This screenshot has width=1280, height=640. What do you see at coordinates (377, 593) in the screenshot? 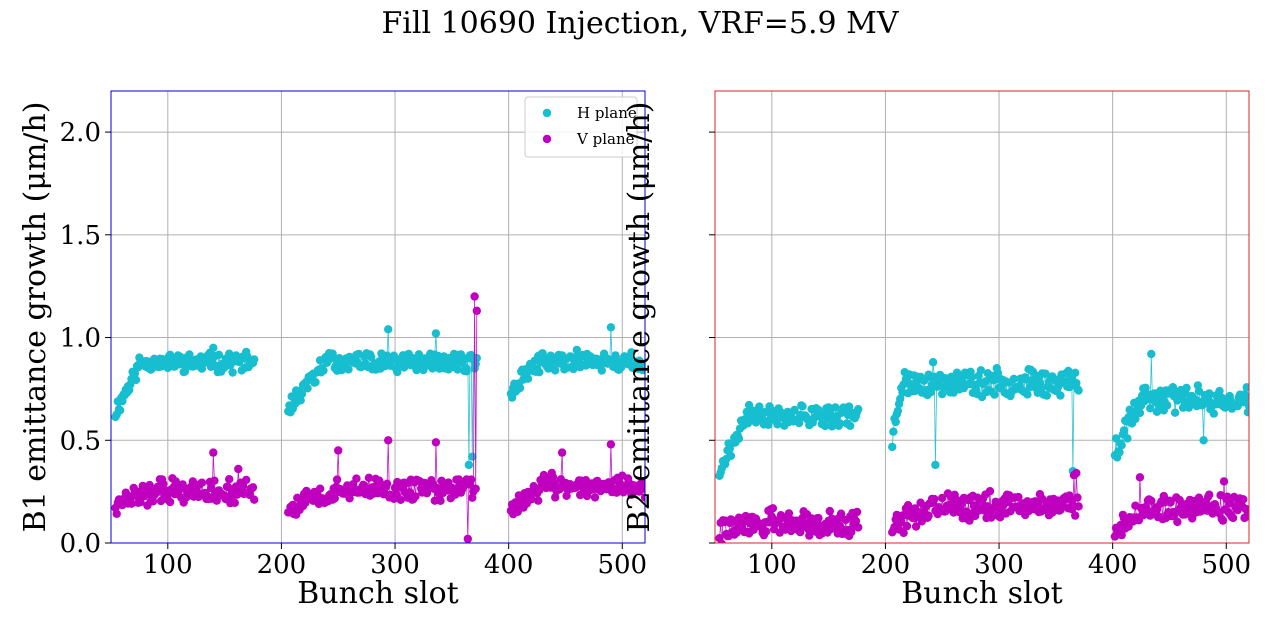
I see `x-axis-label: Bunch slot` at bounding box center [377, 593].